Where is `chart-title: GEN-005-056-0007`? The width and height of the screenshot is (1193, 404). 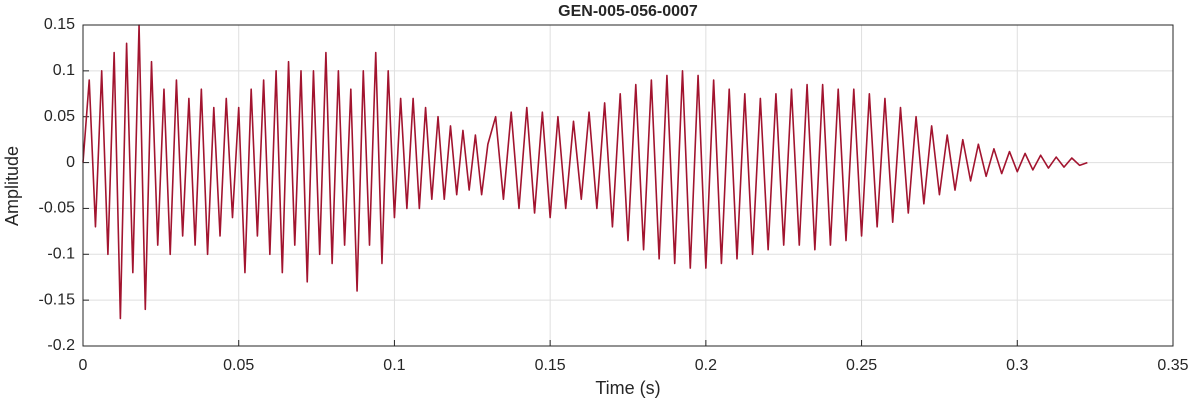 chart-title: GEN-005-056-0007 is located at coordinates (628, 11).